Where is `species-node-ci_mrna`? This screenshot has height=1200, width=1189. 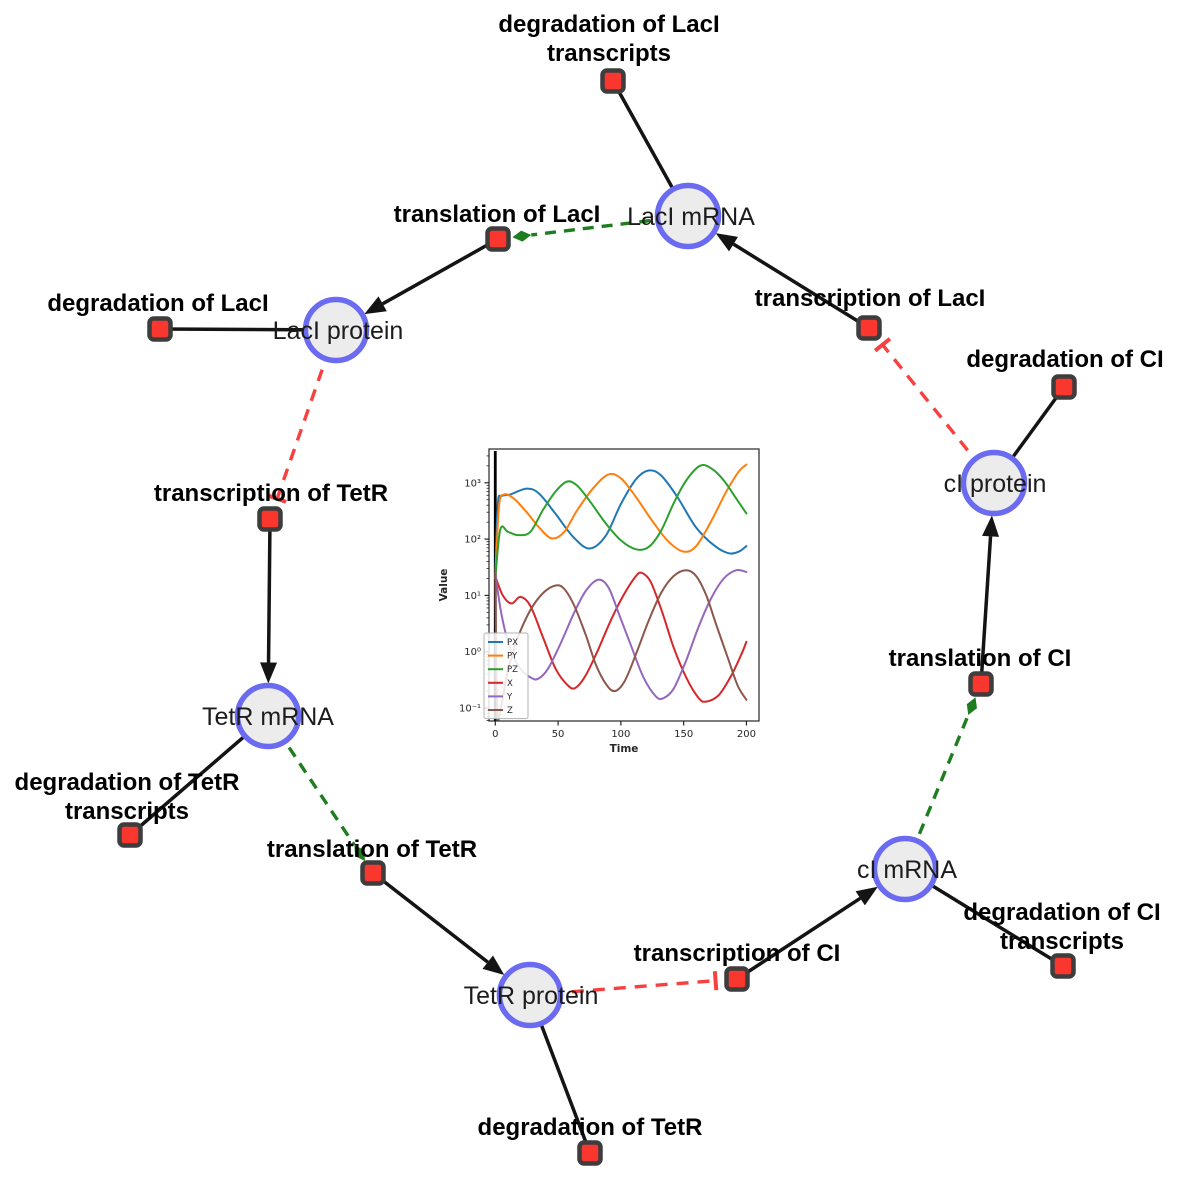 species-node-ci_mrna is located at coordinates (905, 869).